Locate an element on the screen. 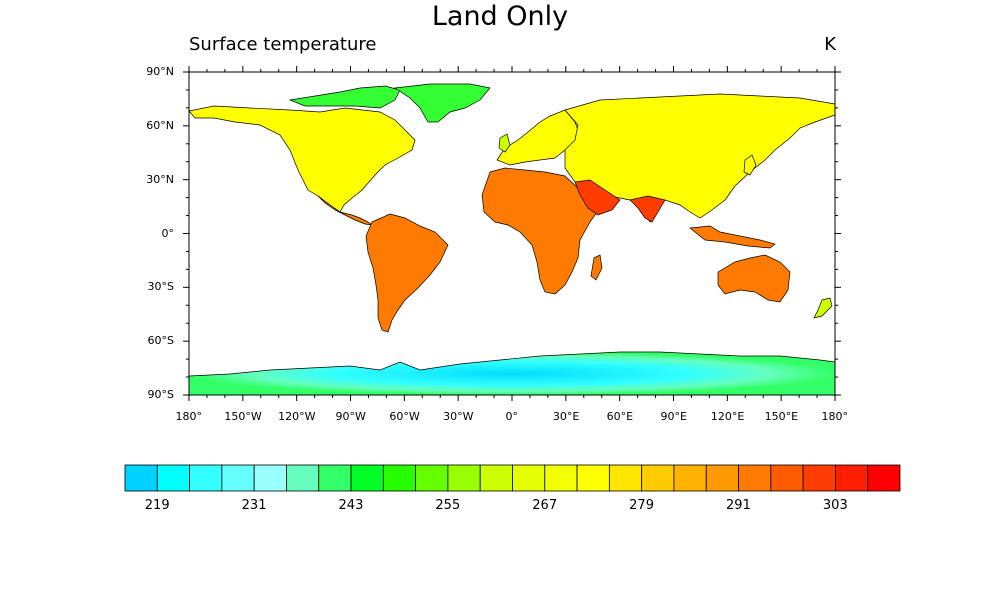 The width and height of the screenshot is (1000, 600). australia is located at coordinates (754, 278).